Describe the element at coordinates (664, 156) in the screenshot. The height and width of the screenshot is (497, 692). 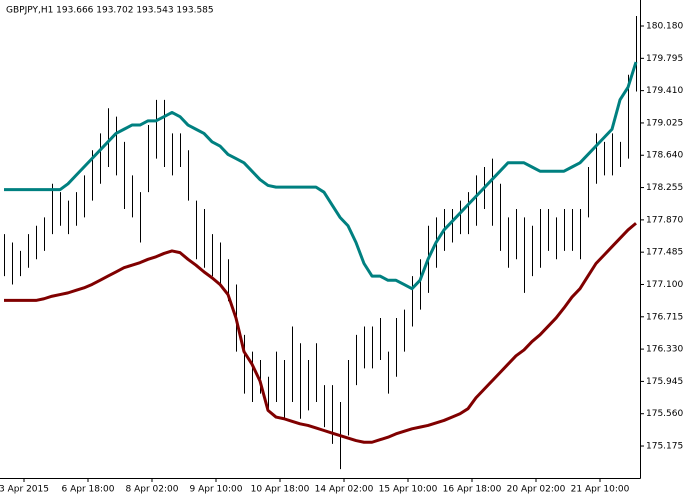
I see `y-tick-label: 178.640` at that location.